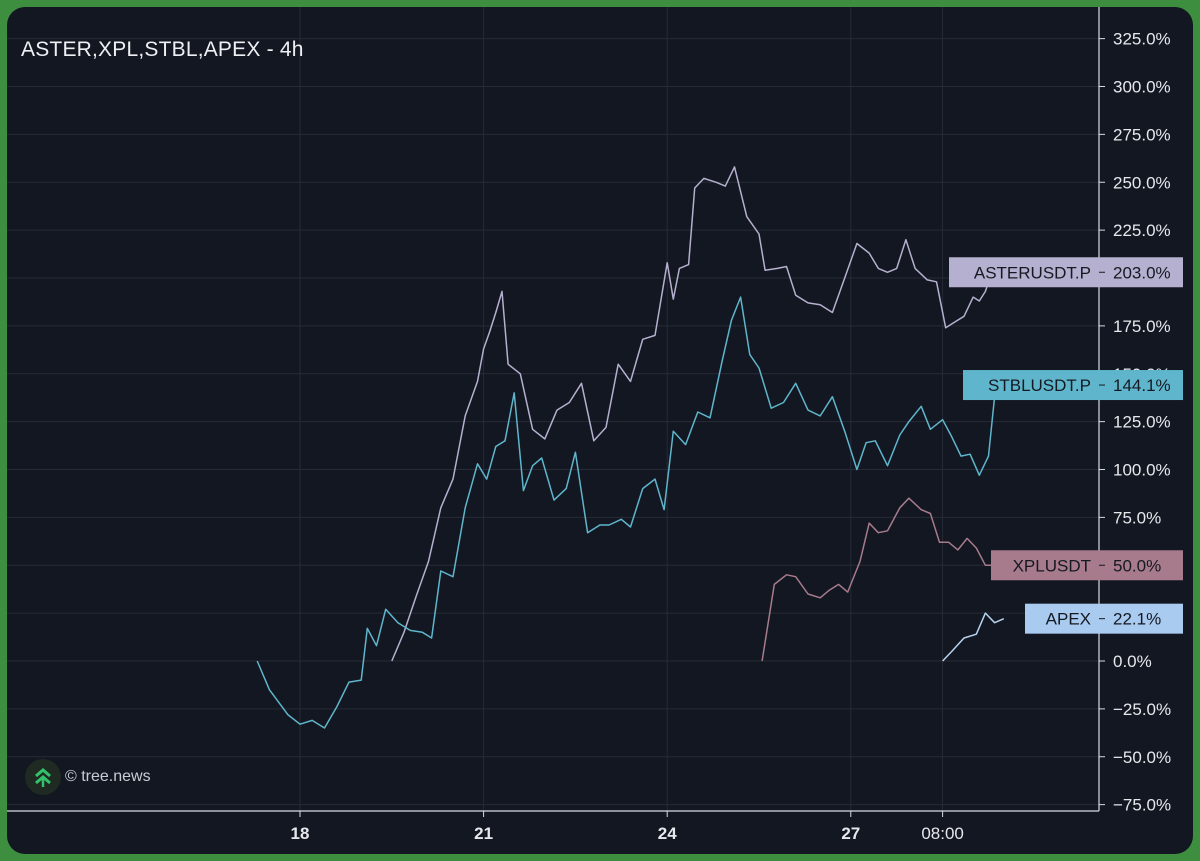 The width and height of the screenshot is (1200, 861). What do you see at coordinates (942, 833) in the screenshot?
I see `x-tick-label: 08:00` at bounding box center [942, 833].